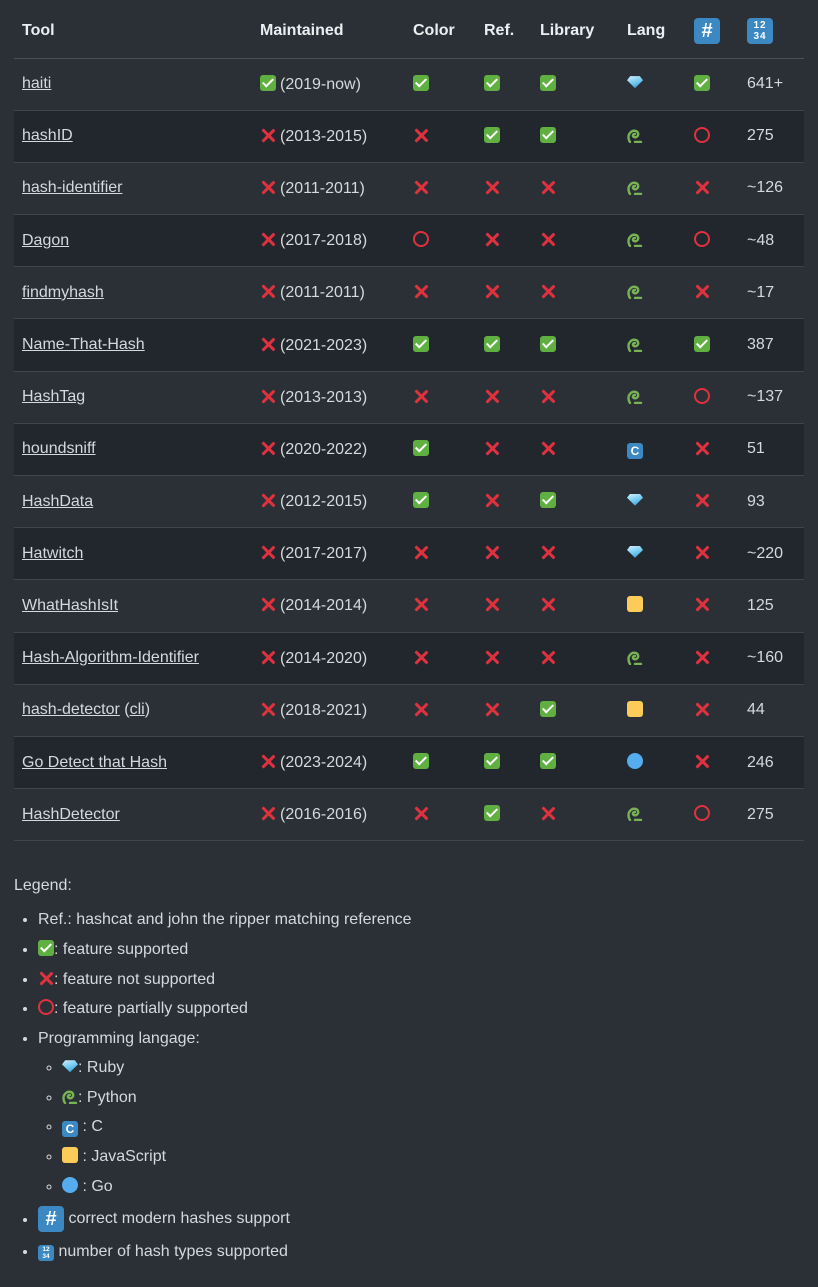 The width and height of the screenshot is (818, 1287). What do you see at coordinates (324, 815) in the screenshot?
I see `maintained-years: (2016-2016)` at bounding box center [324, 815].